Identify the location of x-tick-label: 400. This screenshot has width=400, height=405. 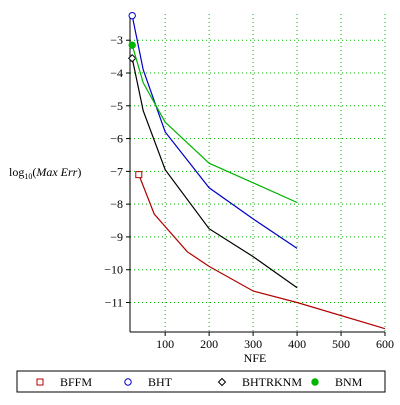
(297, 344).